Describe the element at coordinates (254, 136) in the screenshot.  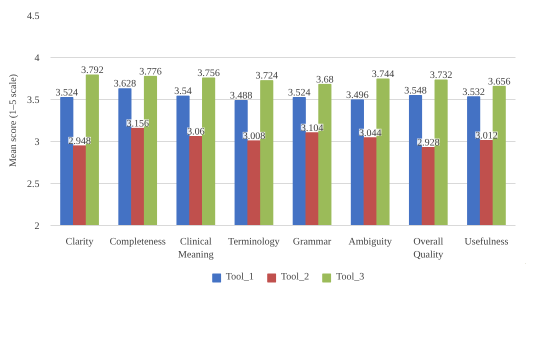
I see `data-label: 3.008` at that location.